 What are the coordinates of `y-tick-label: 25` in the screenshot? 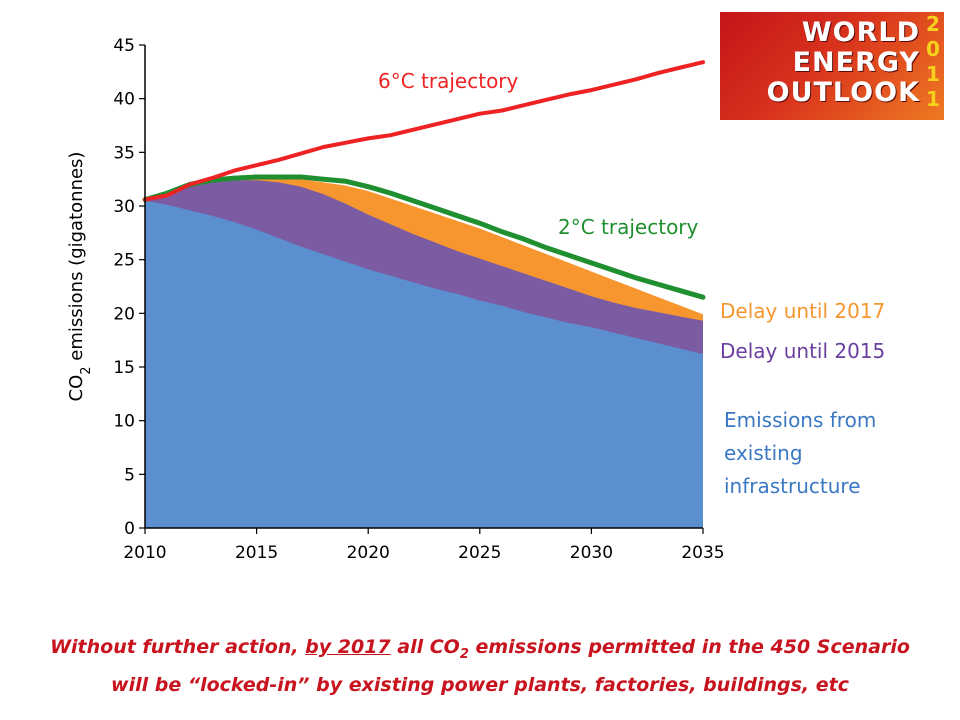 It's located at (124, 261).